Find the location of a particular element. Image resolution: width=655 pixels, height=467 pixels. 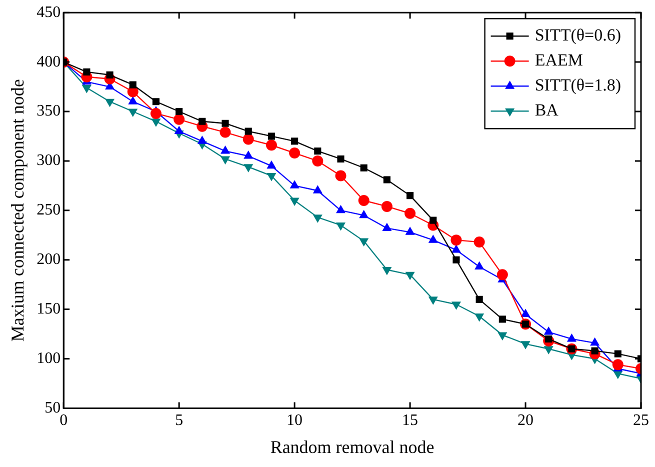

legend-label: EAEM is located at coordinates (558, 60).